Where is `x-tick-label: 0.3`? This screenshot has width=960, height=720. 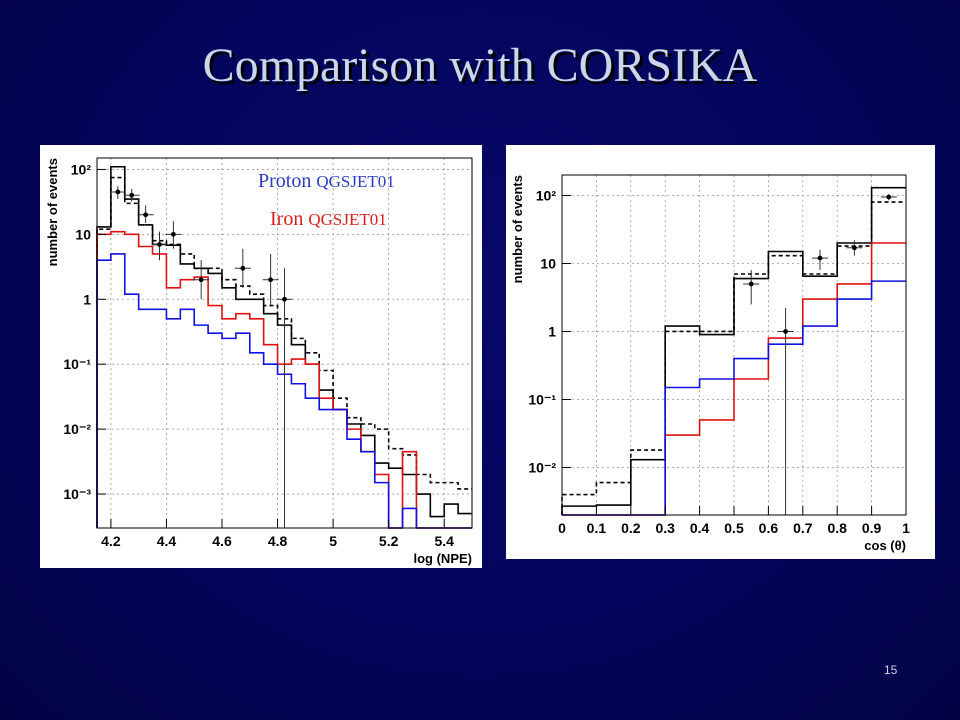 x-tick-label: 0.3 is located at coordinates (665, 528).